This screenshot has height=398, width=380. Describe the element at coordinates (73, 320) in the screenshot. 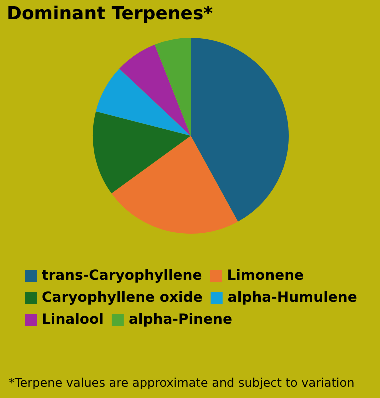

I see `legend-label: Linalool` at that location.